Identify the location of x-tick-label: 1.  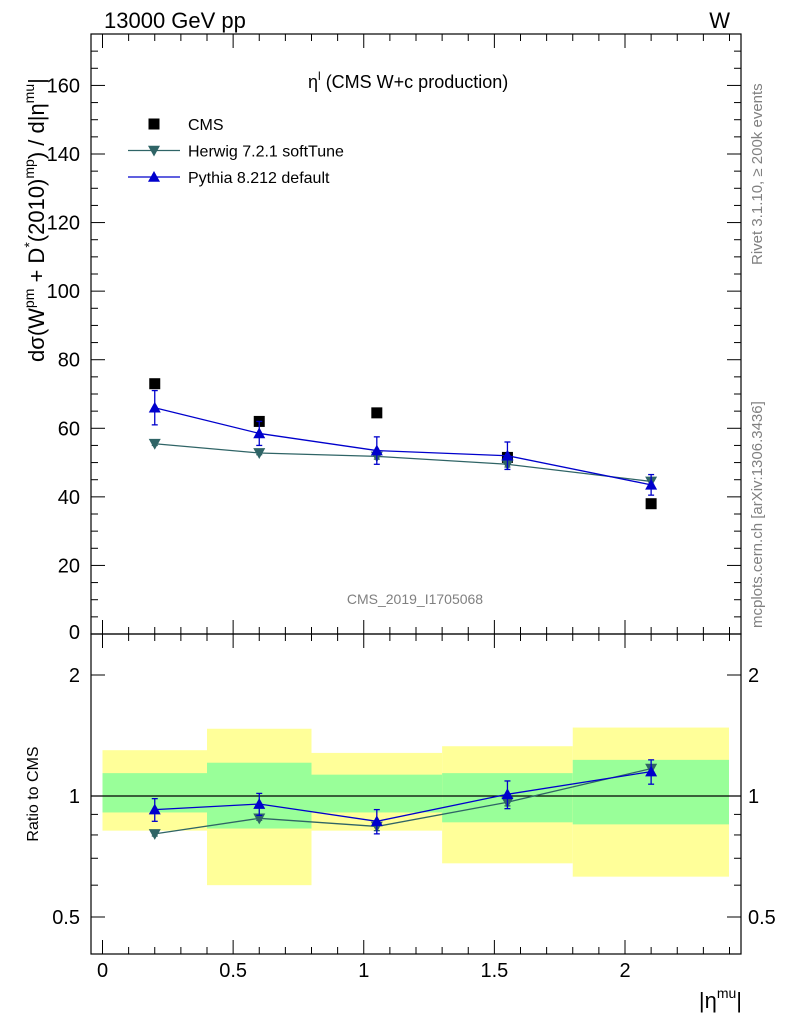
(363, 971).